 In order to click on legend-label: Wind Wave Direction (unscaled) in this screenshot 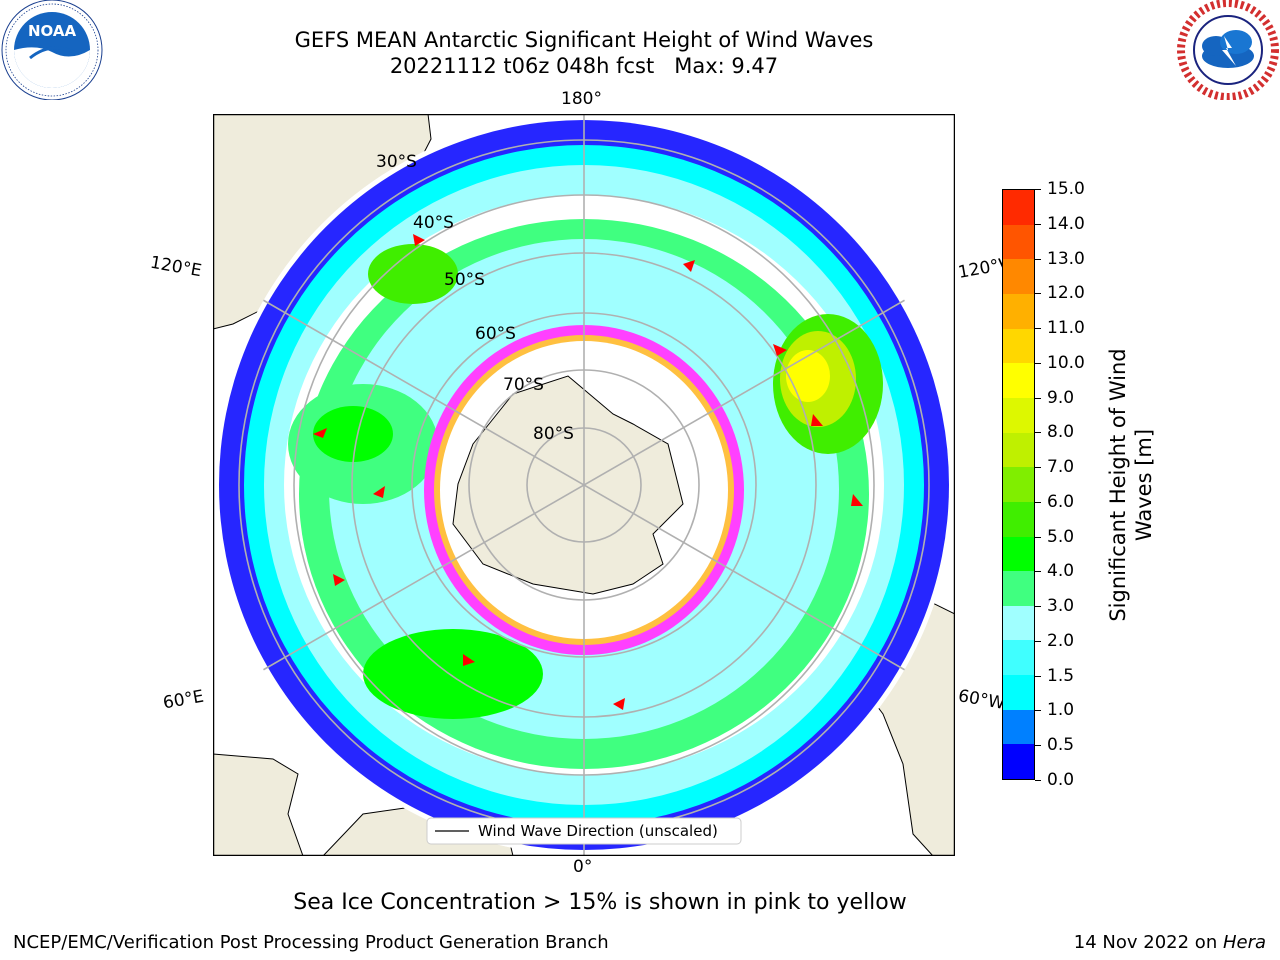, I will do `click(598, 831)`.